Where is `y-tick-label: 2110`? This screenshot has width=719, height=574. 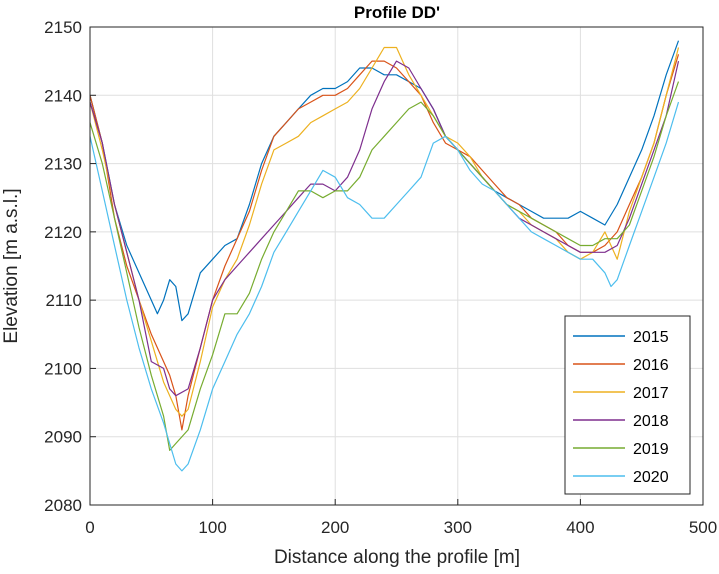 y-tick-label: 2110 is located at coordinates (63, 300).